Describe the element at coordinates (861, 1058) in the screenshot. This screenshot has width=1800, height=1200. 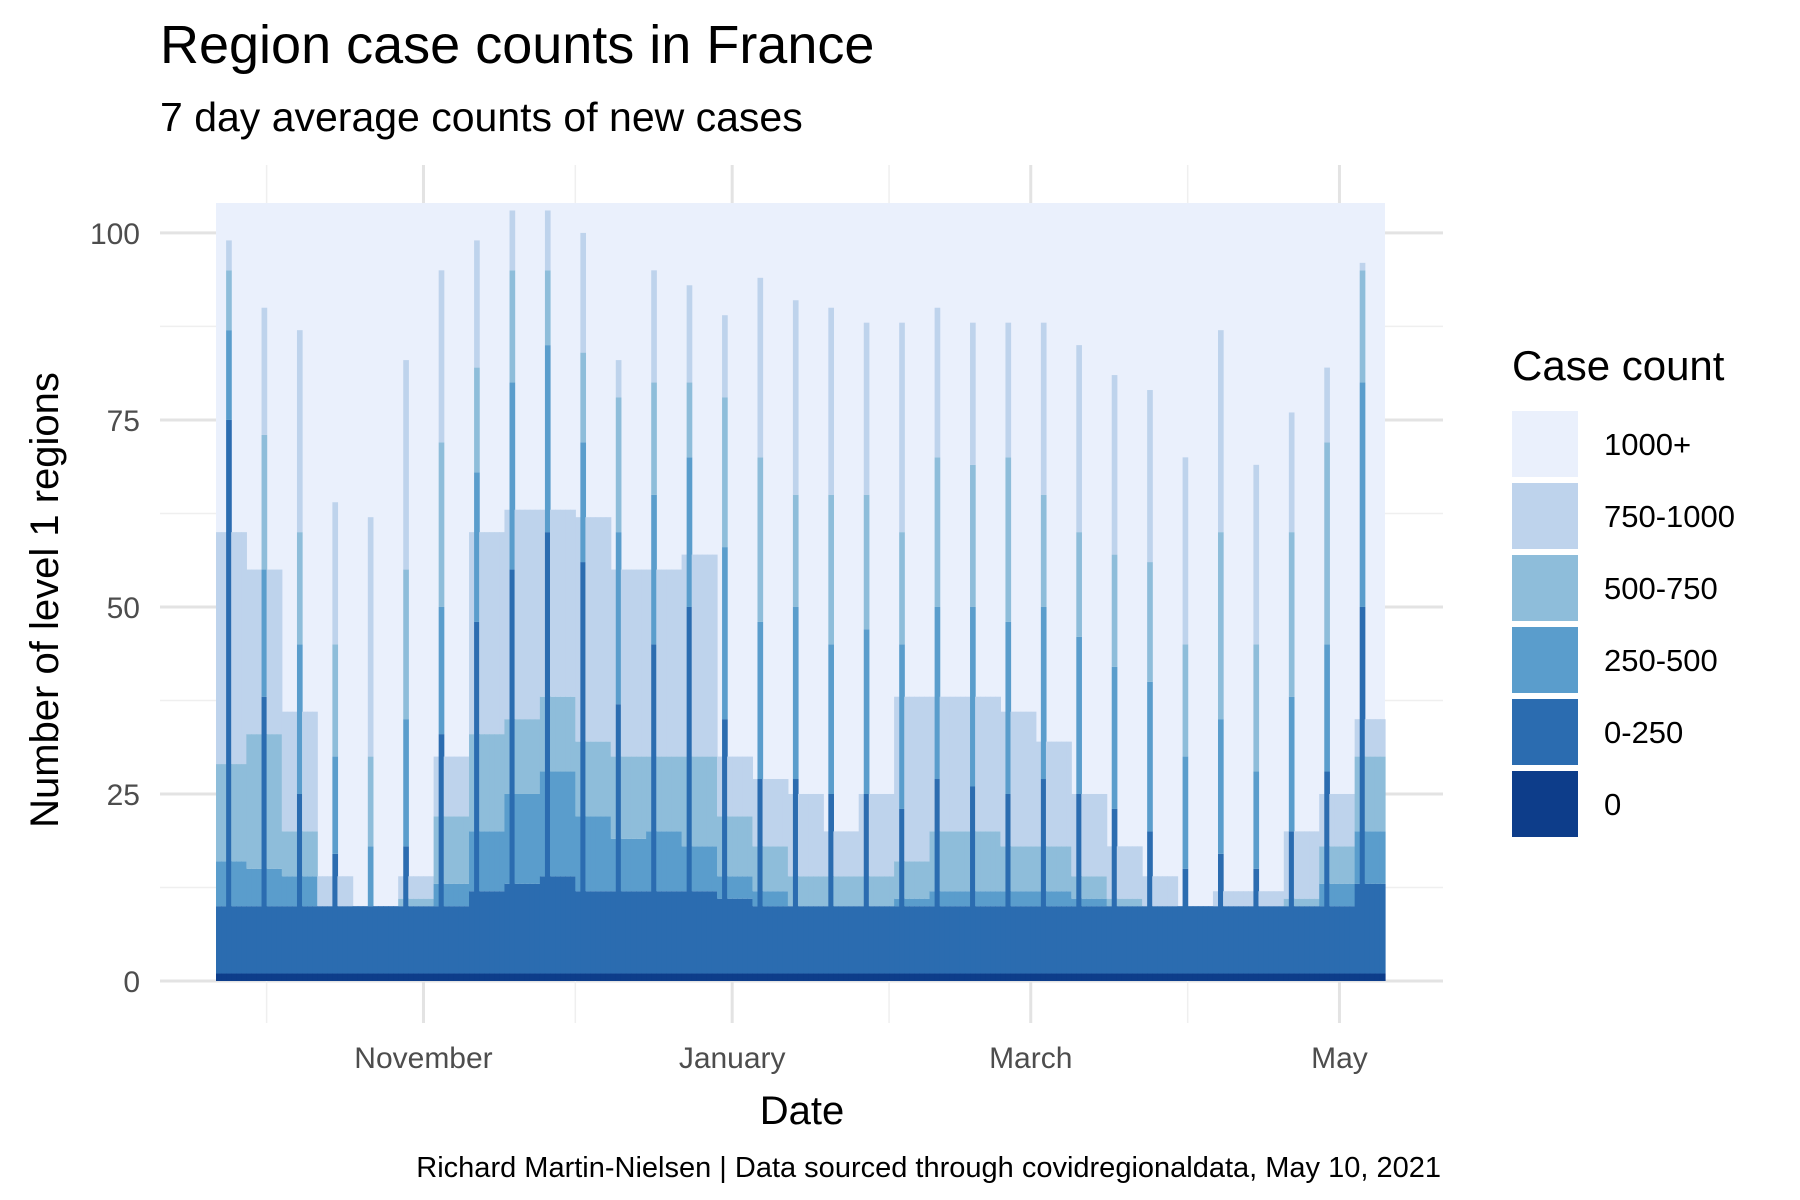
I see `x-axis-ticks: November January March May` at that location.